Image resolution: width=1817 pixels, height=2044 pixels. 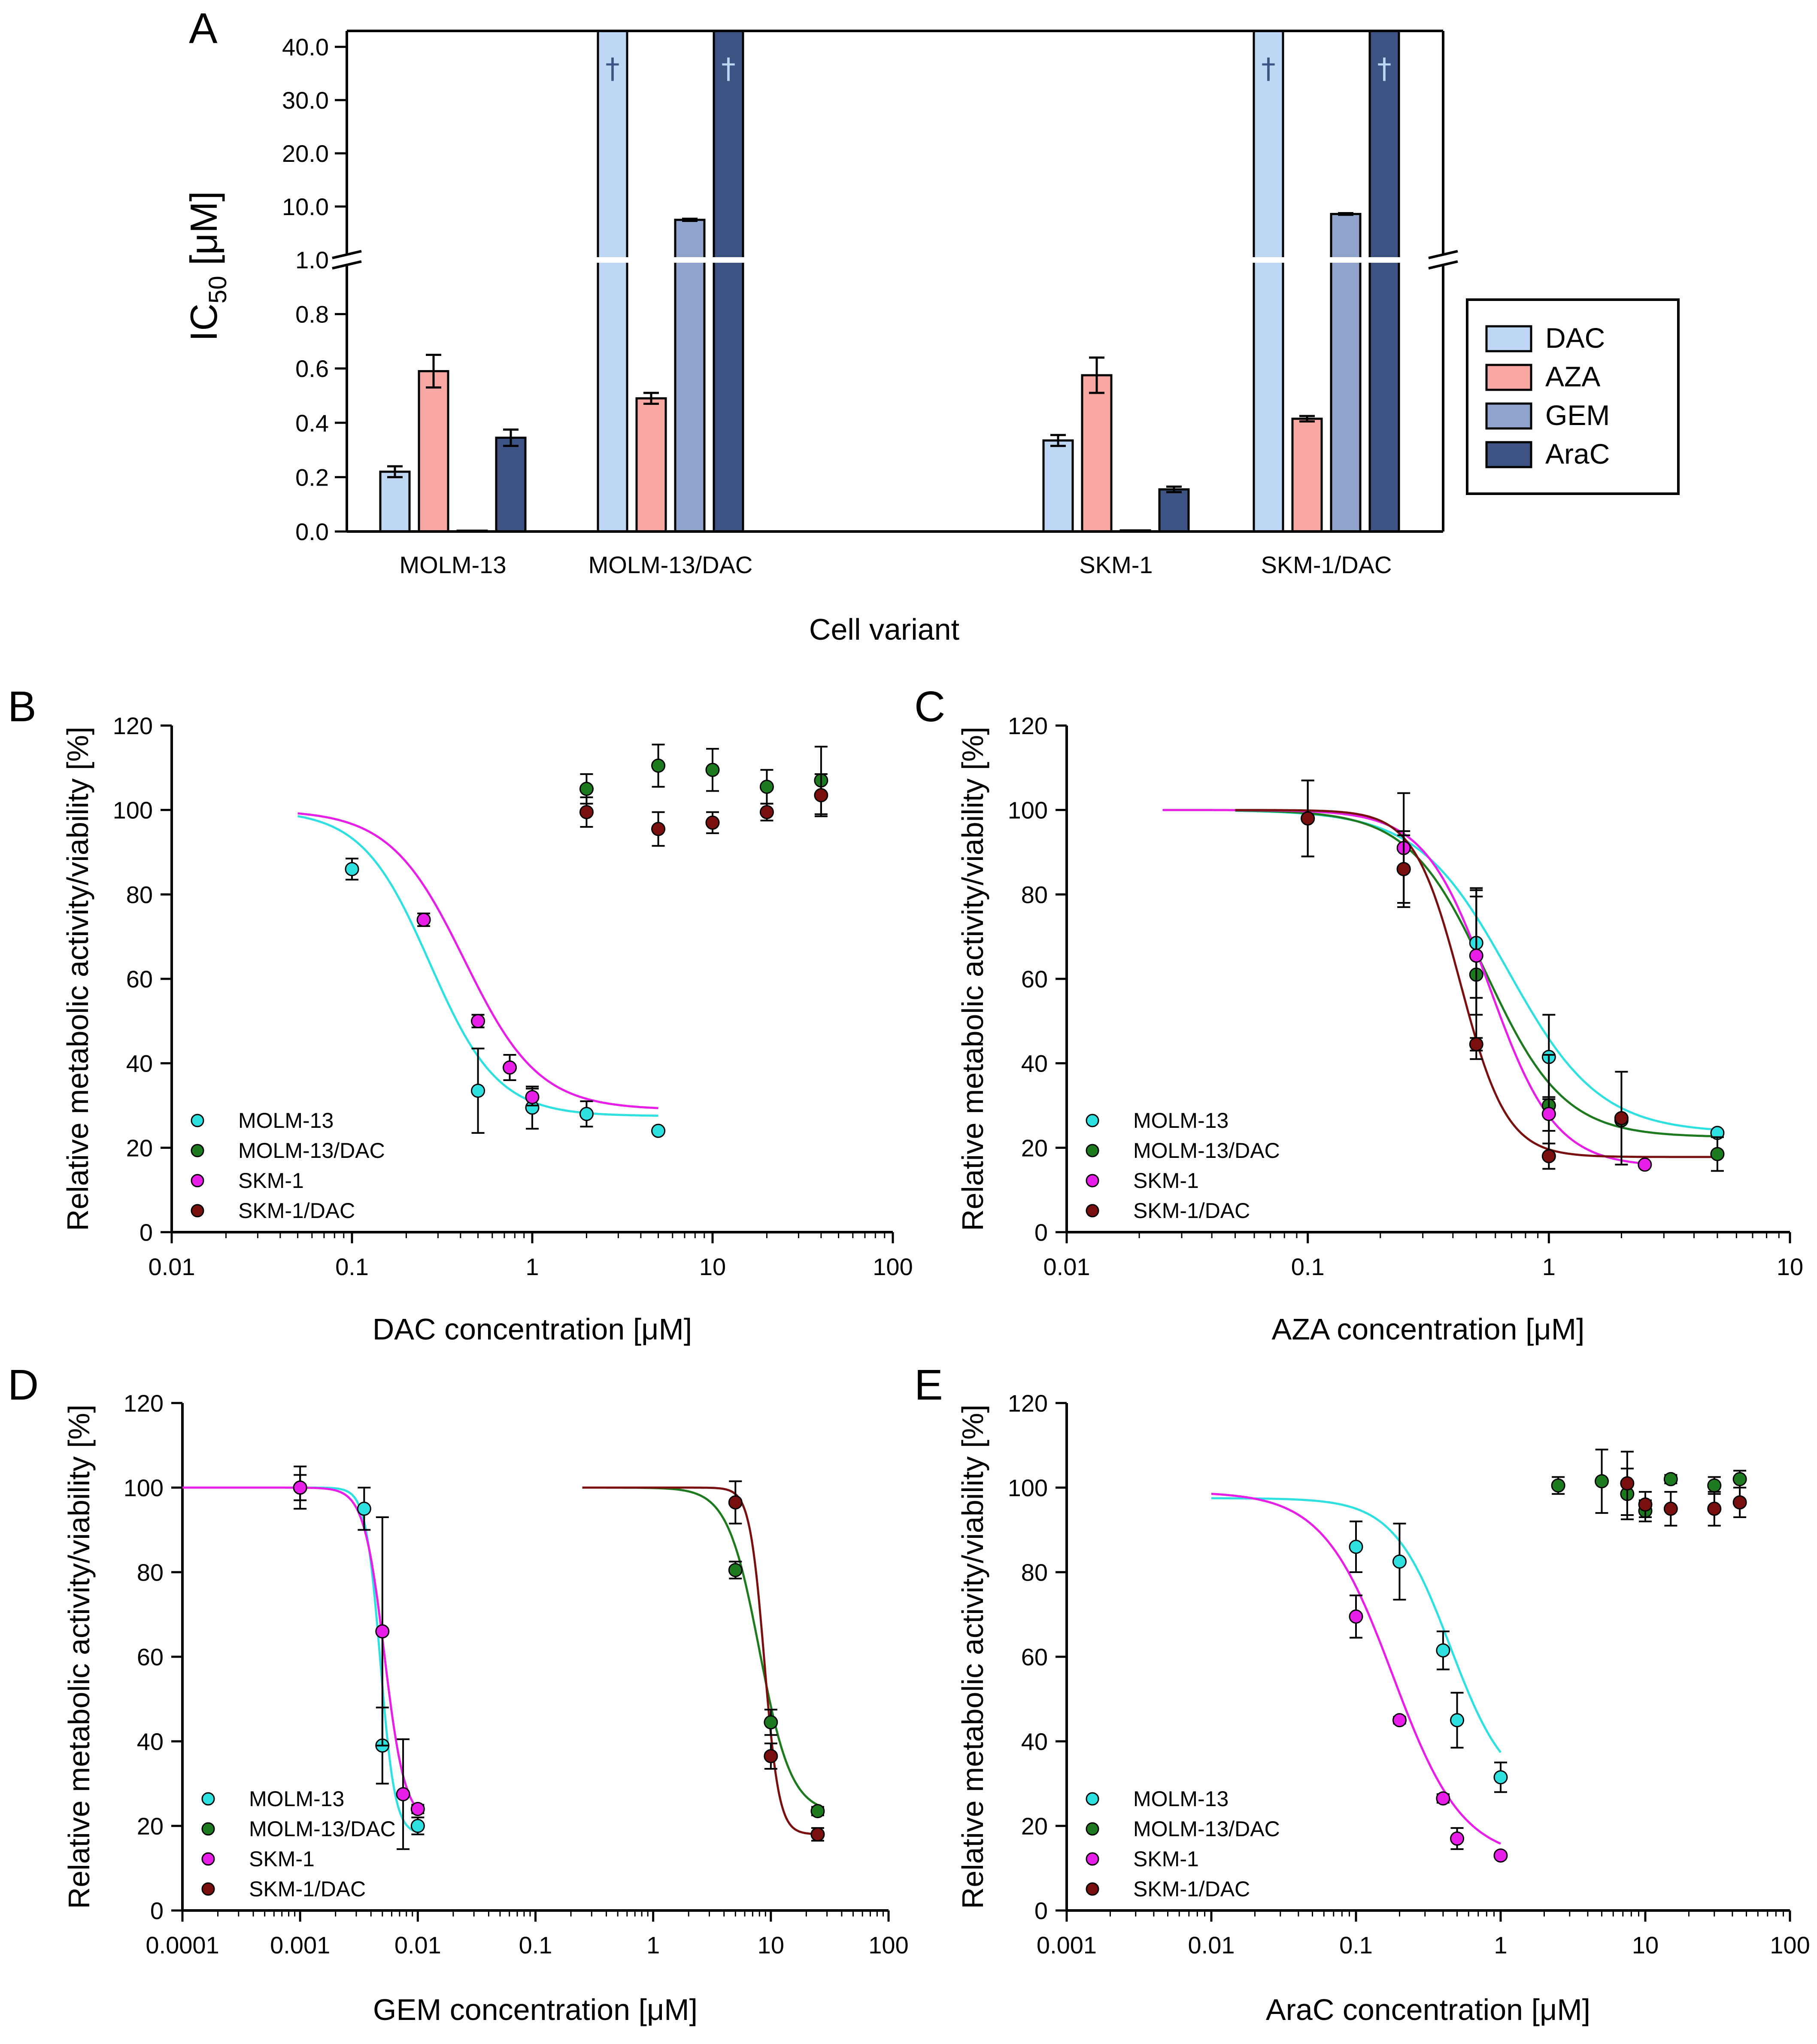 What do you see at coordinates (1174, 510) in the screenshot?
I see `bar-skm-1-arac` at bounding box center [1174, 510].